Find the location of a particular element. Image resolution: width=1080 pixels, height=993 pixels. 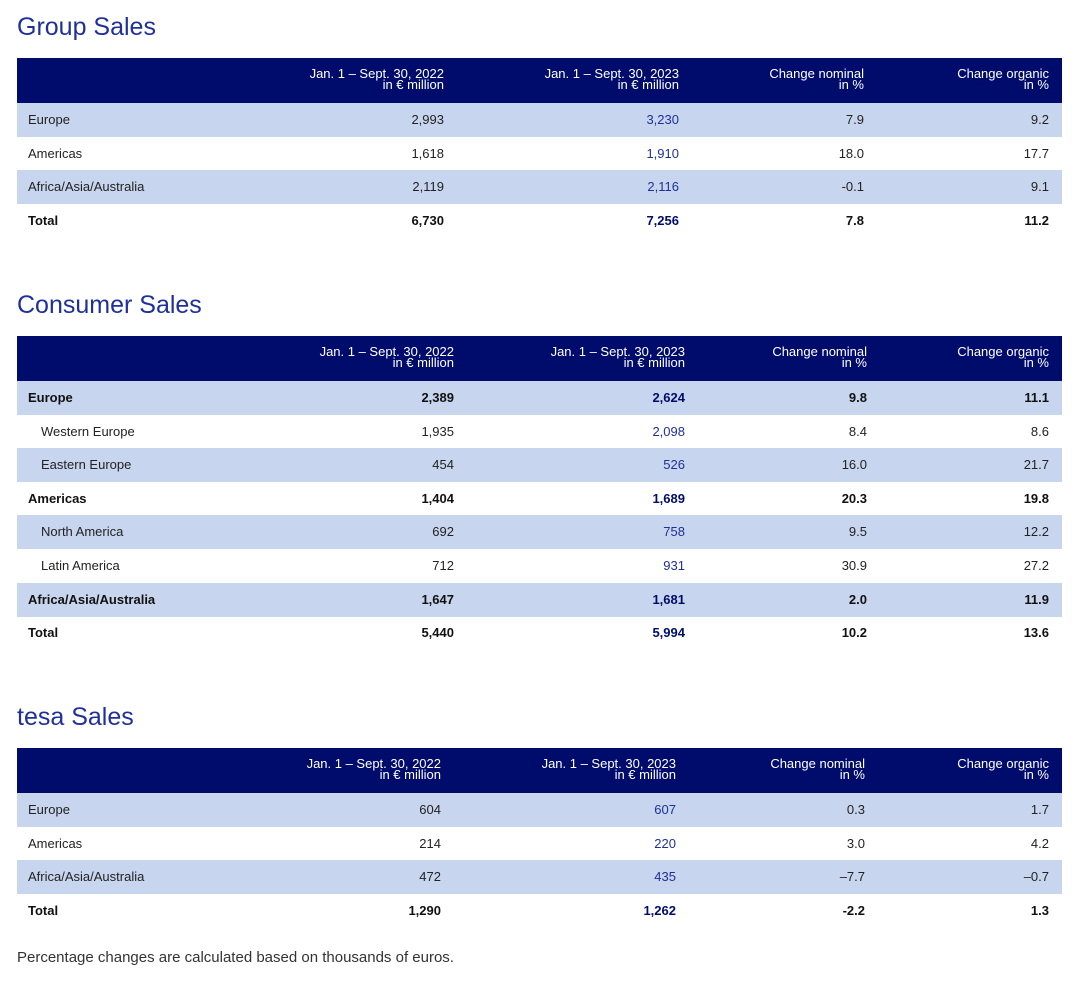

table-row: Total 6,730 7,256 7.8 11.2 is located at coordinates (539, 221).